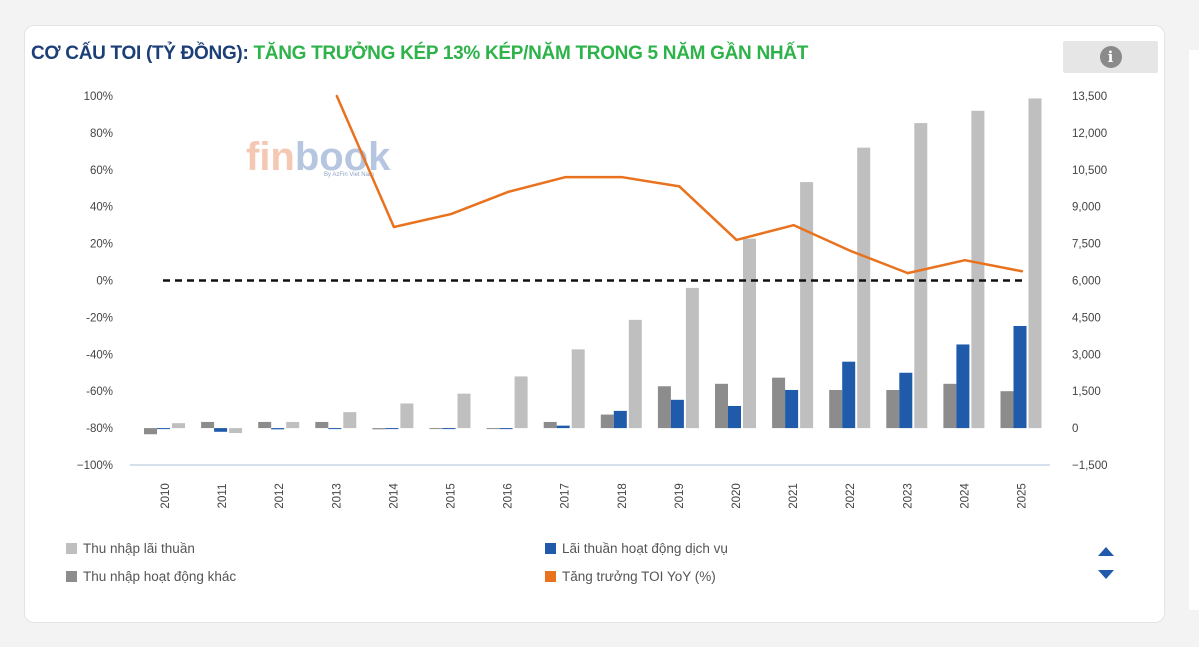 This screenshot has width=1199, height=647. I want to click on info-icon: i, so click(1110, 57).